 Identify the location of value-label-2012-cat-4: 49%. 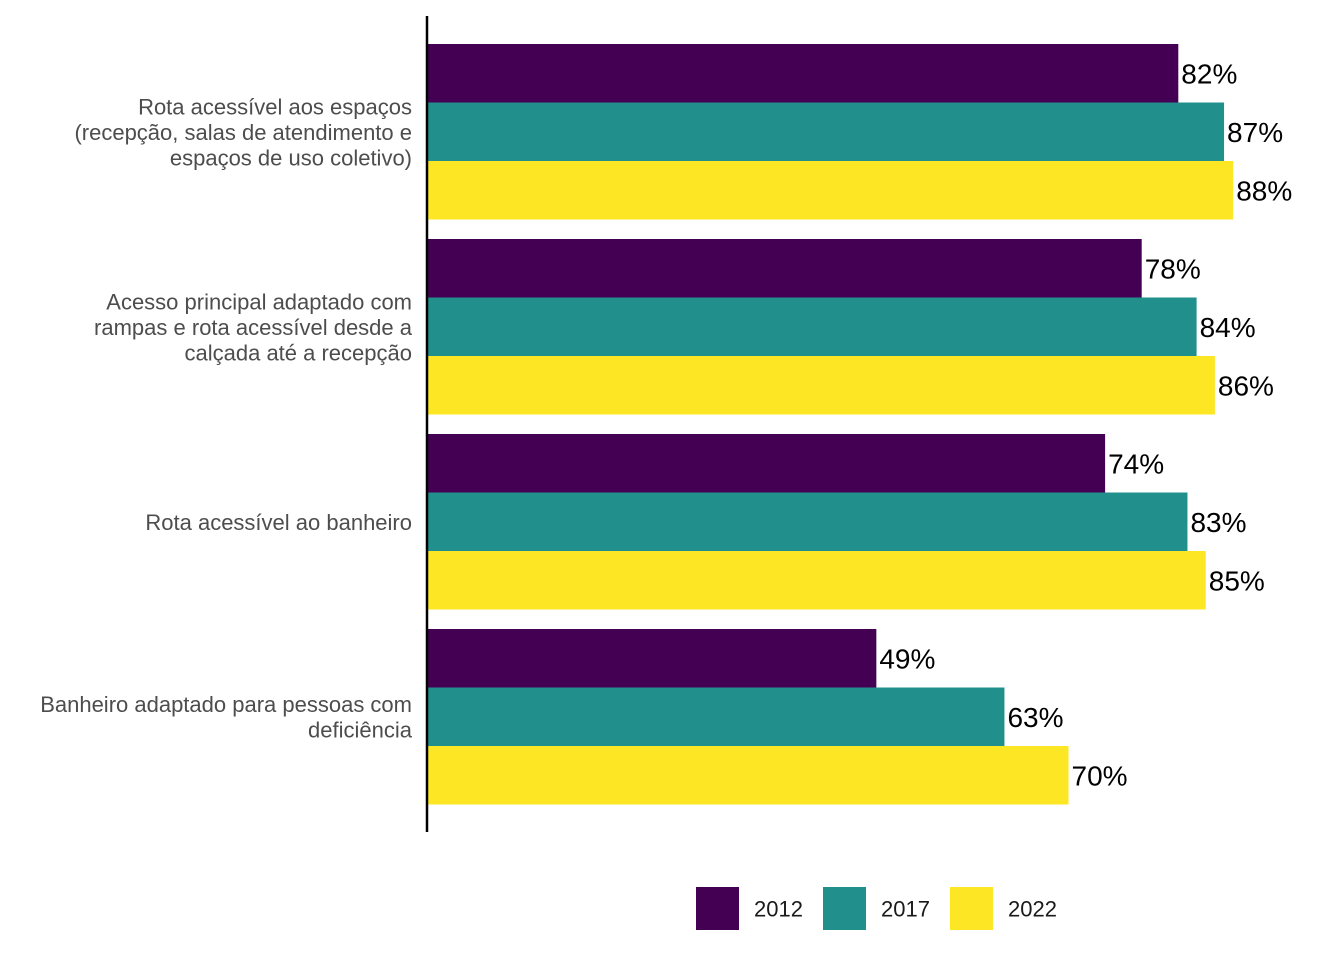
(907, 658).